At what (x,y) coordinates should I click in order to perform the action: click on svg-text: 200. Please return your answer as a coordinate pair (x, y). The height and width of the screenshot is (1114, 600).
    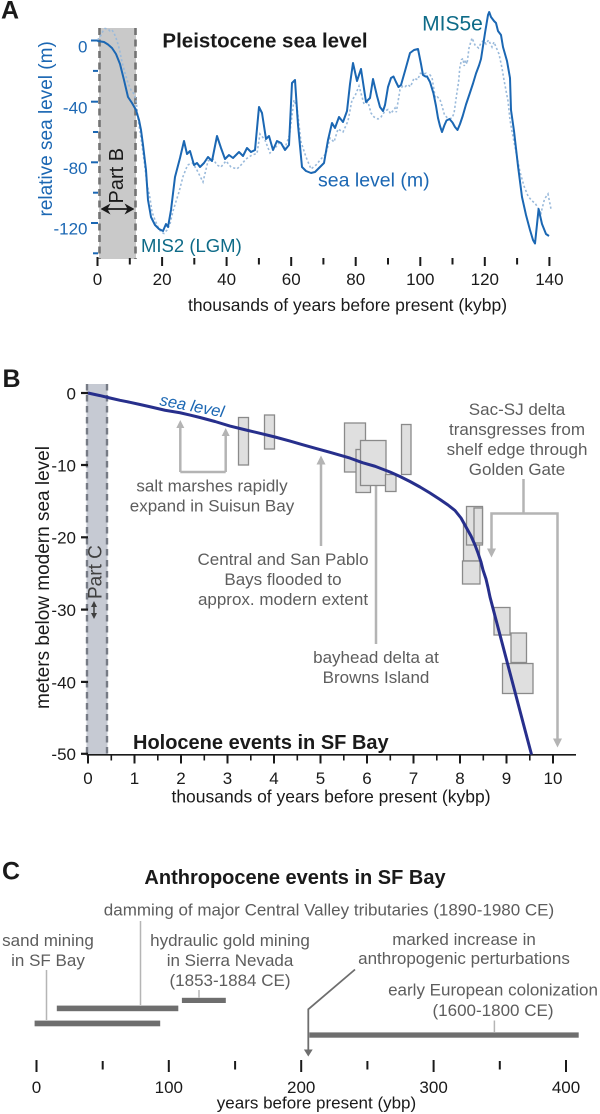
    Looking at the image, I should click on (301, 1087).